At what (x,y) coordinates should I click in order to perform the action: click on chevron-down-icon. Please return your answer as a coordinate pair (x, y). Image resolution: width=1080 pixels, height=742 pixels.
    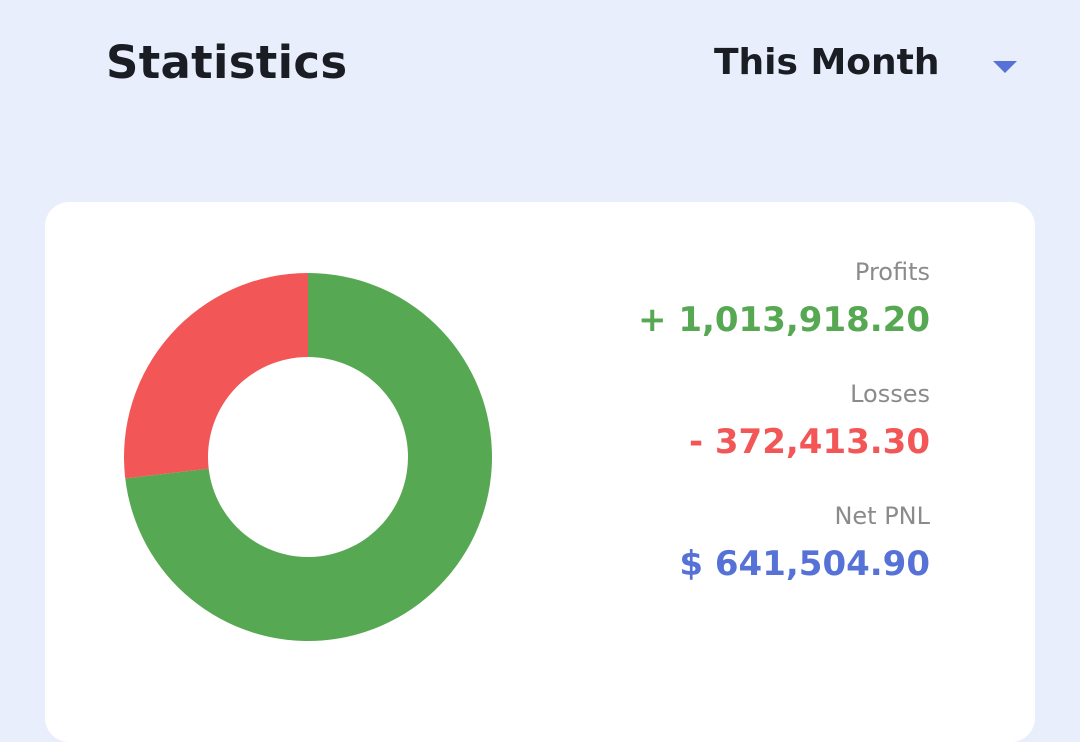
    Looking at the image, I should click on (1005, 67).